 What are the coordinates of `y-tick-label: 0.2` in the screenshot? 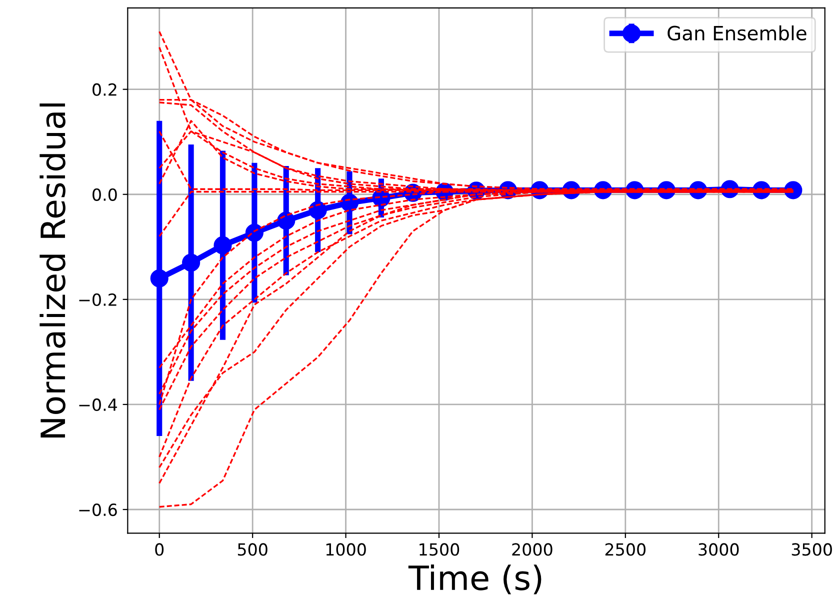 It's located at (104, 89).